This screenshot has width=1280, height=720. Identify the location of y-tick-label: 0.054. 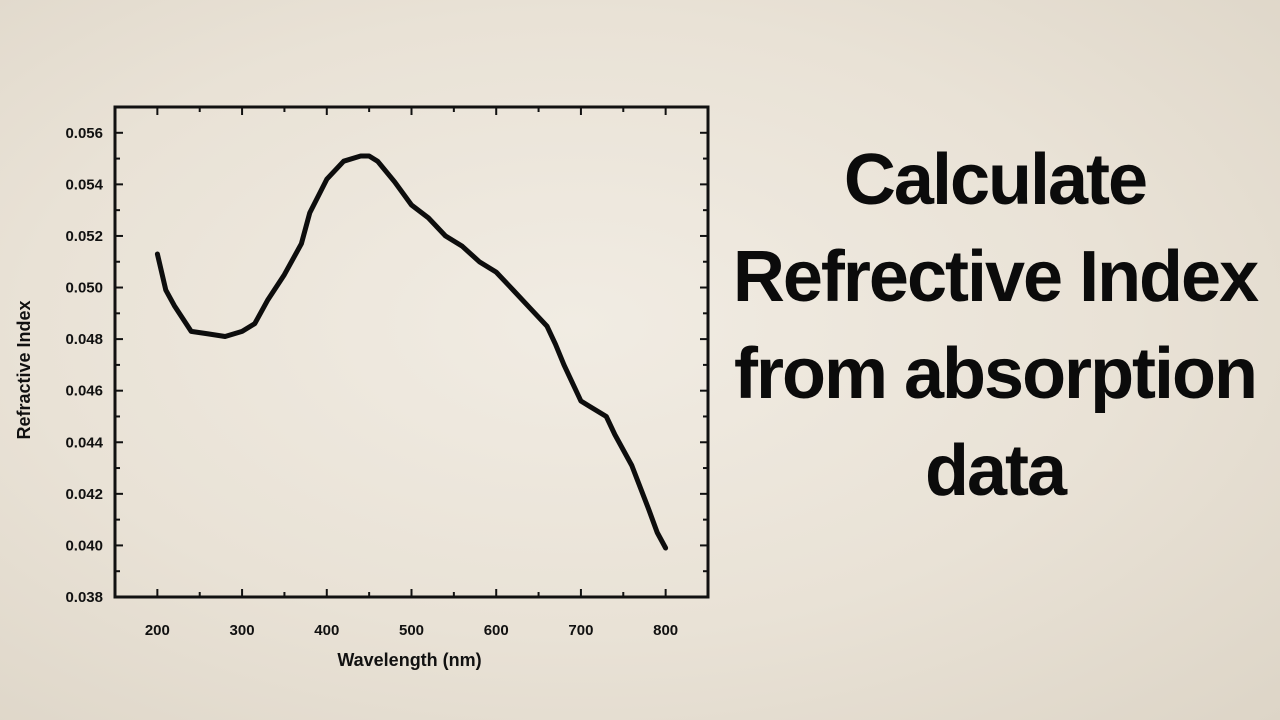
(84, 184).